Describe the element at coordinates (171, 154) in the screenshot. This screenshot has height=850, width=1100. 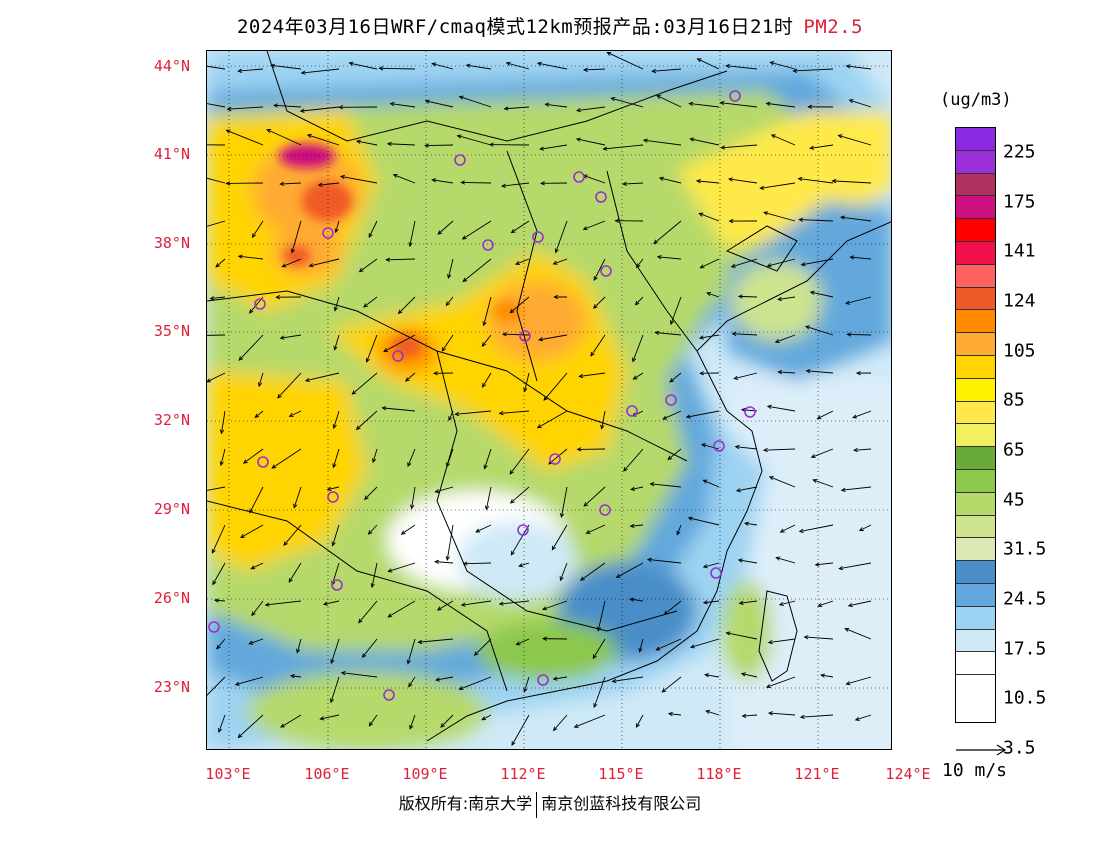
I see `lat-label: 41°N` at that location.